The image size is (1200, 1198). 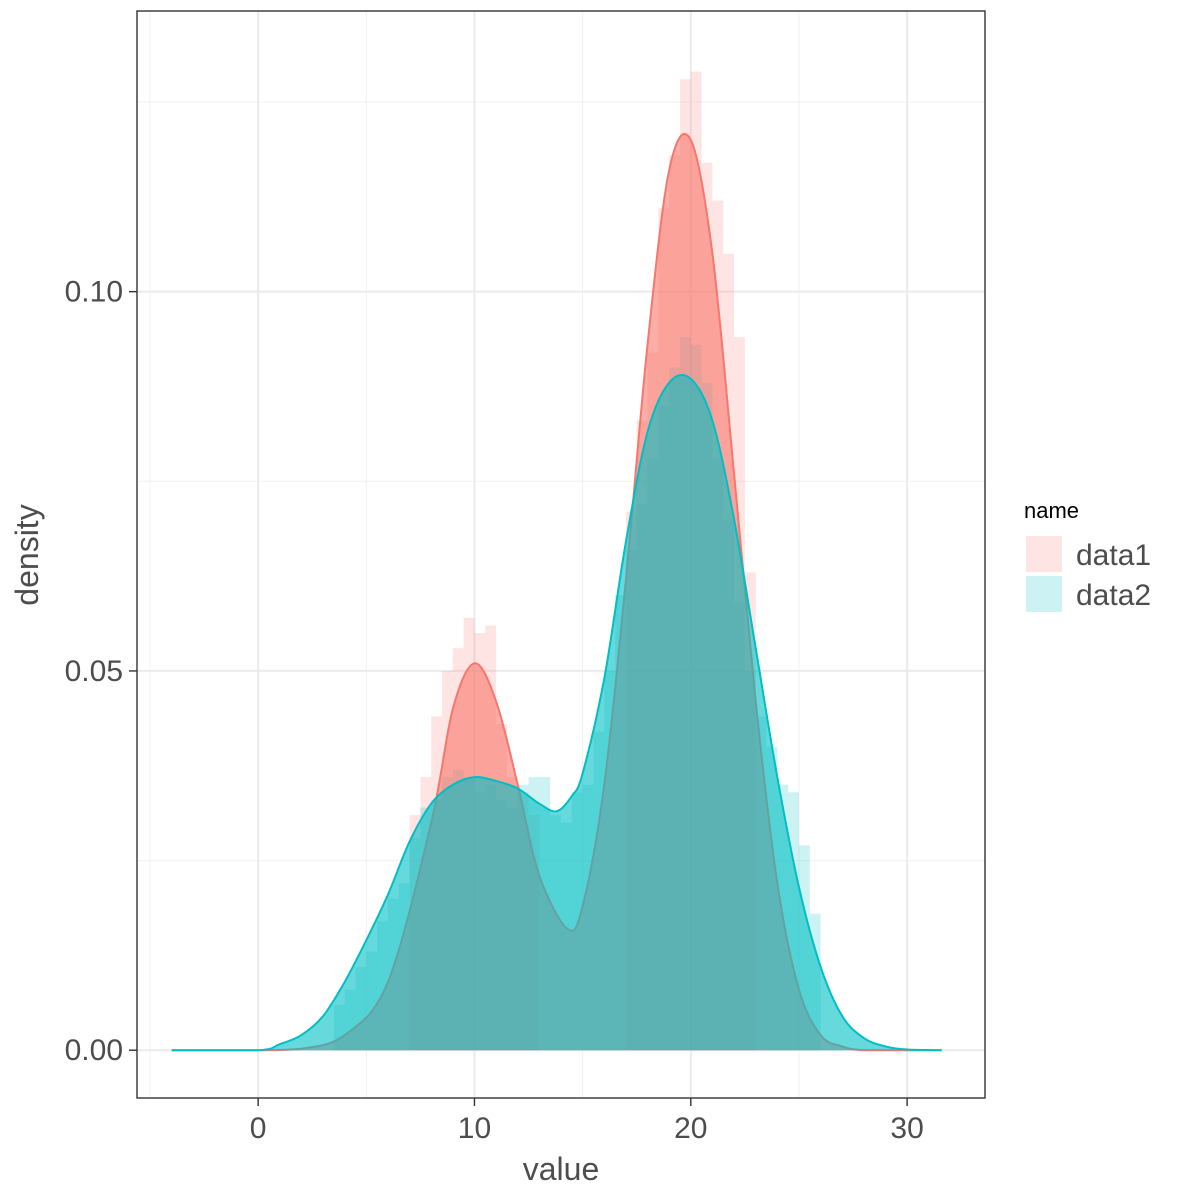 I want to click on x-tick-label: 0, so click(x=258, y=1128).